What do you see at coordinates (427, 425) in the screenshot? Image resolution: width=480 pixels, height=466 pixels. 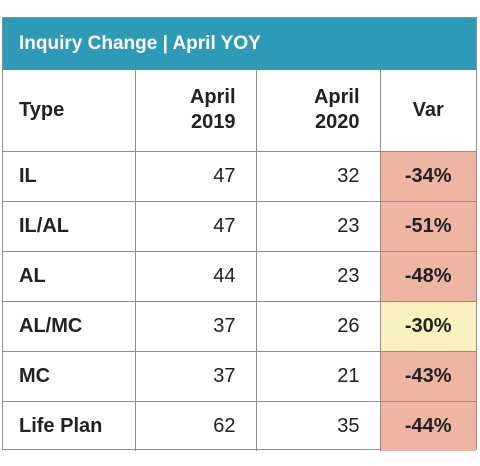 I see `var-cell: -44%` at bounding box center [427, 425].